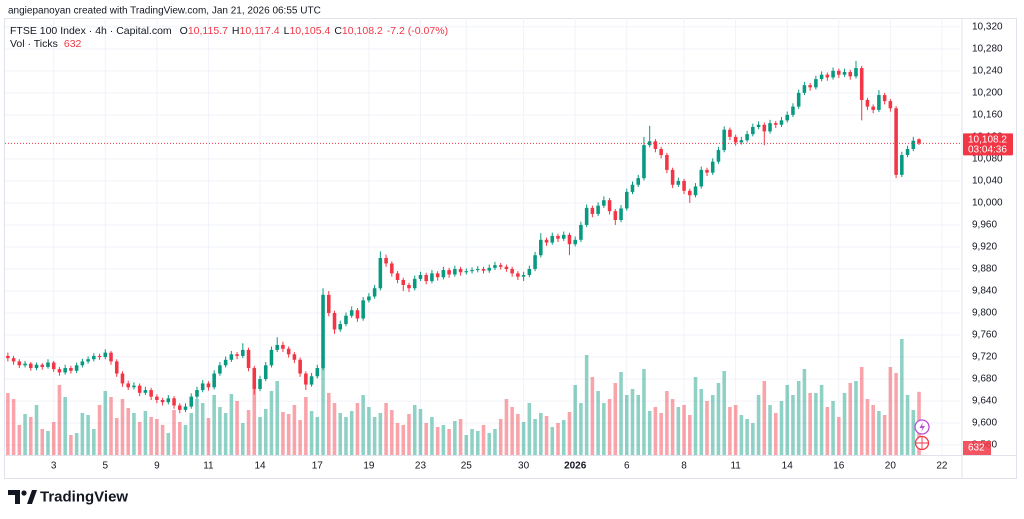 The width and height of the screenshot is (1024, 519). Describe the element at coordinates (287, 31) in the screenshot. I see `legend-key: L` at that location.